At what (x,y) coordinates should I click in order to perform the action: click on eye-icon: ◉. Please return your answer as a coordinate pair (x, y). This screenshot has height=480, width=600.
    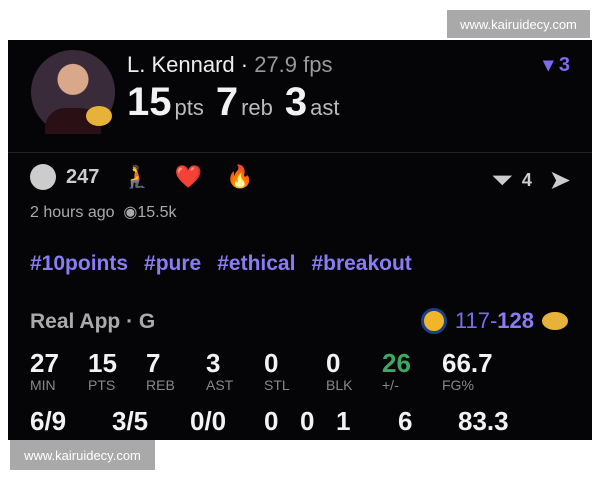
    Looking at the image, I should click on (130, 212).